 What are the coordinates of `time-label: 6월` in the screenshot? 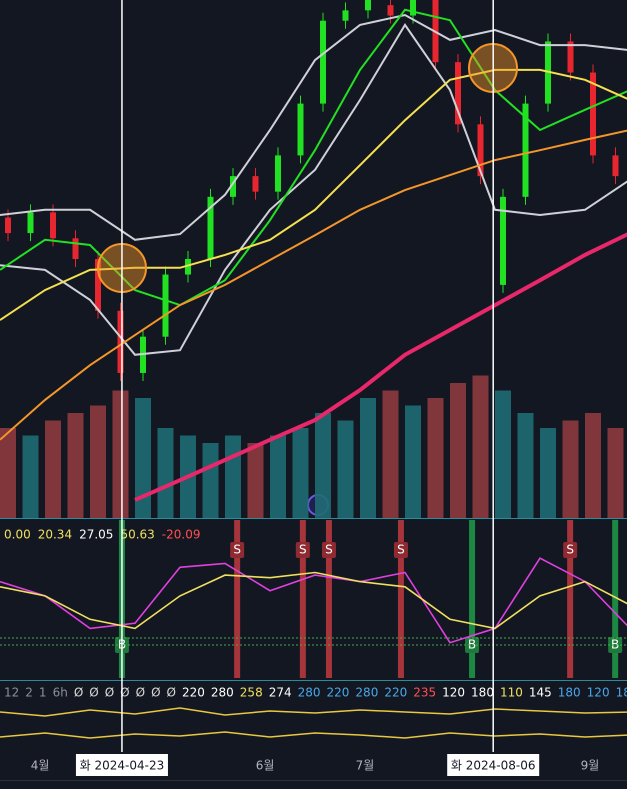 It's located at (265, 766).